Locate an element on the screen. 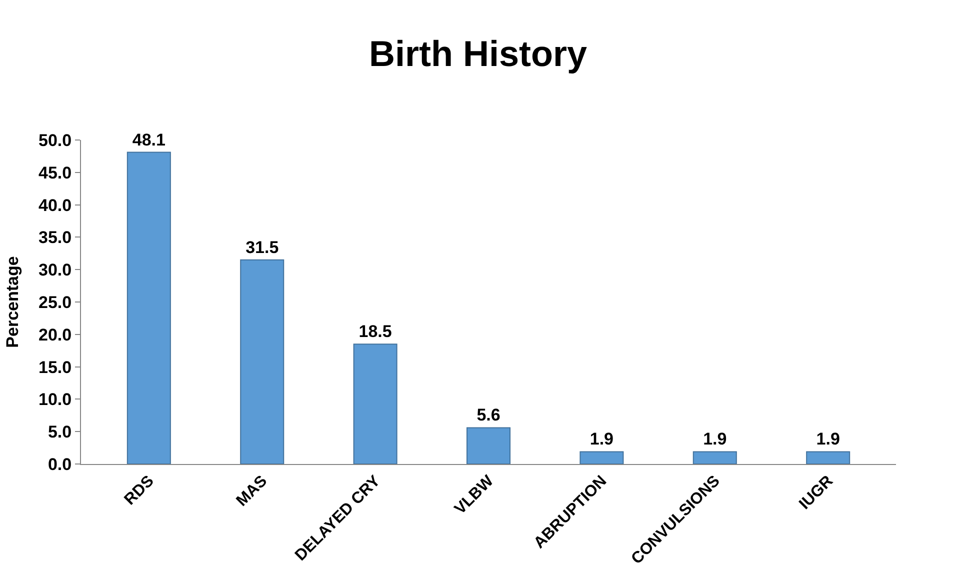 This screenshot has width=956, height=580. data-label: 18.5 is located at coordinates (375, 332).